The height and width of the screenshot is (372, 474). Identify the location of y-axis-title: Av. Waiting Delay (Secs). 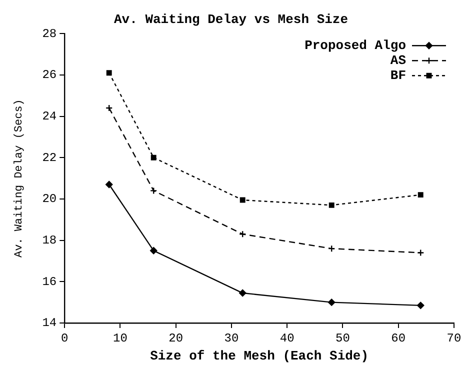
(20, 178).